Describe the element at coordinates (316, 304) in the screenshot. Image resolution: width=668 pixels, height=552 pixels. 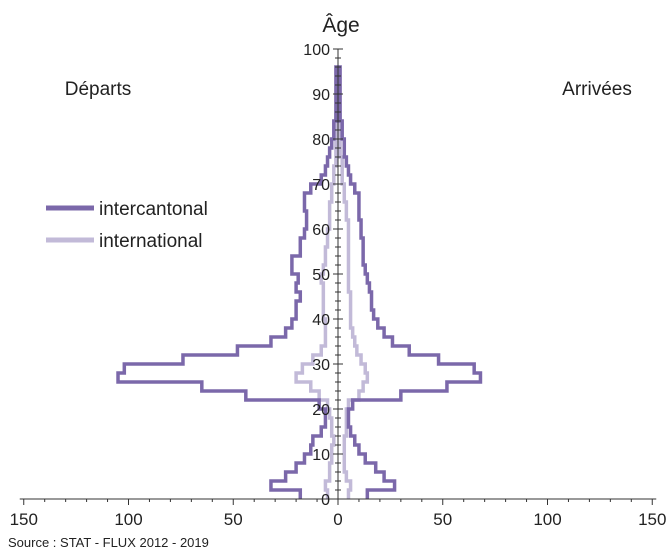
I see `international-departures-line` at that location.